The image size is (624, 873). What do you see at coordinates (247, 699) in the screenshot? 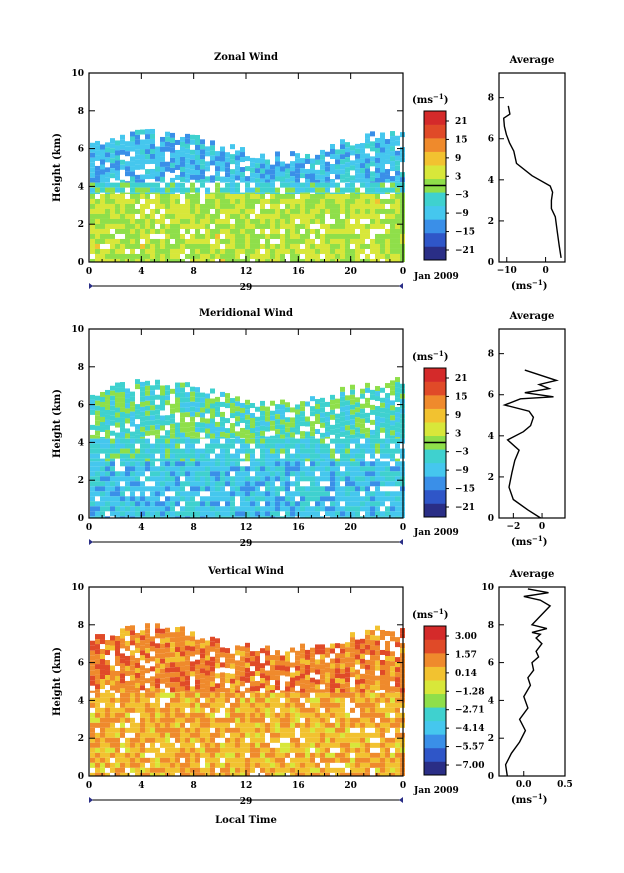
I see `heatmap` at bounding box center [247, 699].